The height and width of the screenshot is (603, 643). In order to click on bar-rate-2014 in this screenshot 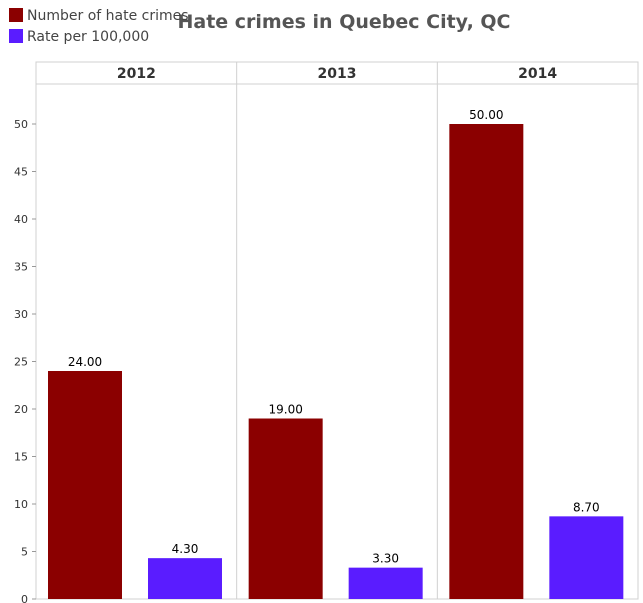, I will do `click(586, 557)`.